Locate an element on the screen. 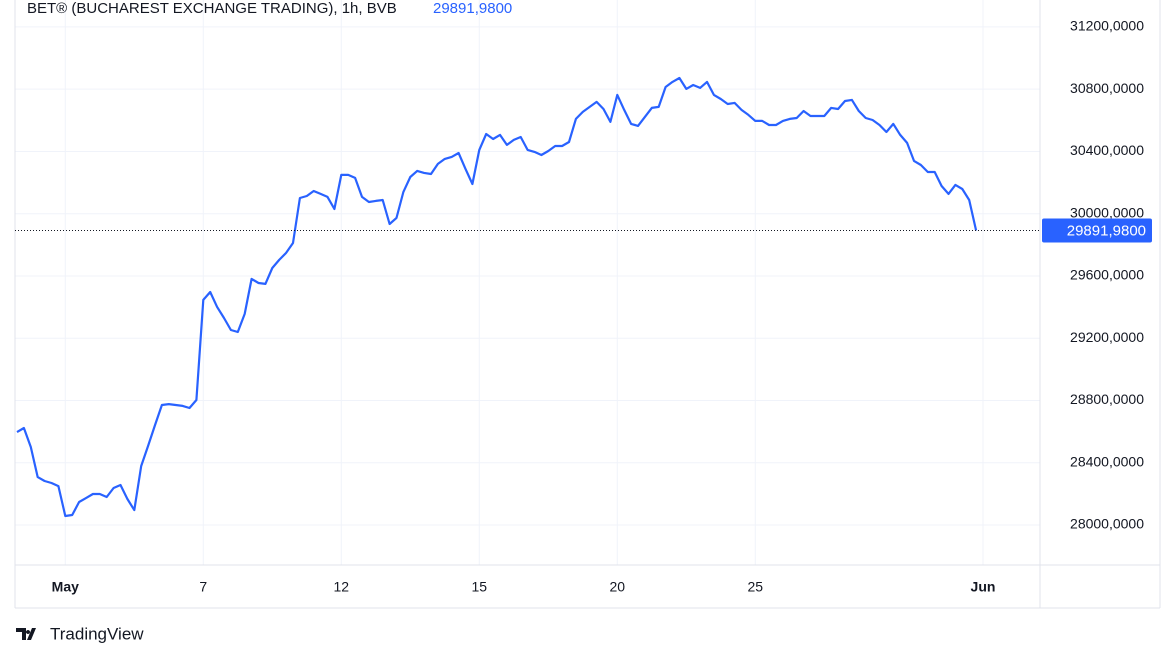 Image resolution: width=1175 pixels, height=661 pixels. y-tick-label: 30400,0000 is located at coordinates (1107, 150).